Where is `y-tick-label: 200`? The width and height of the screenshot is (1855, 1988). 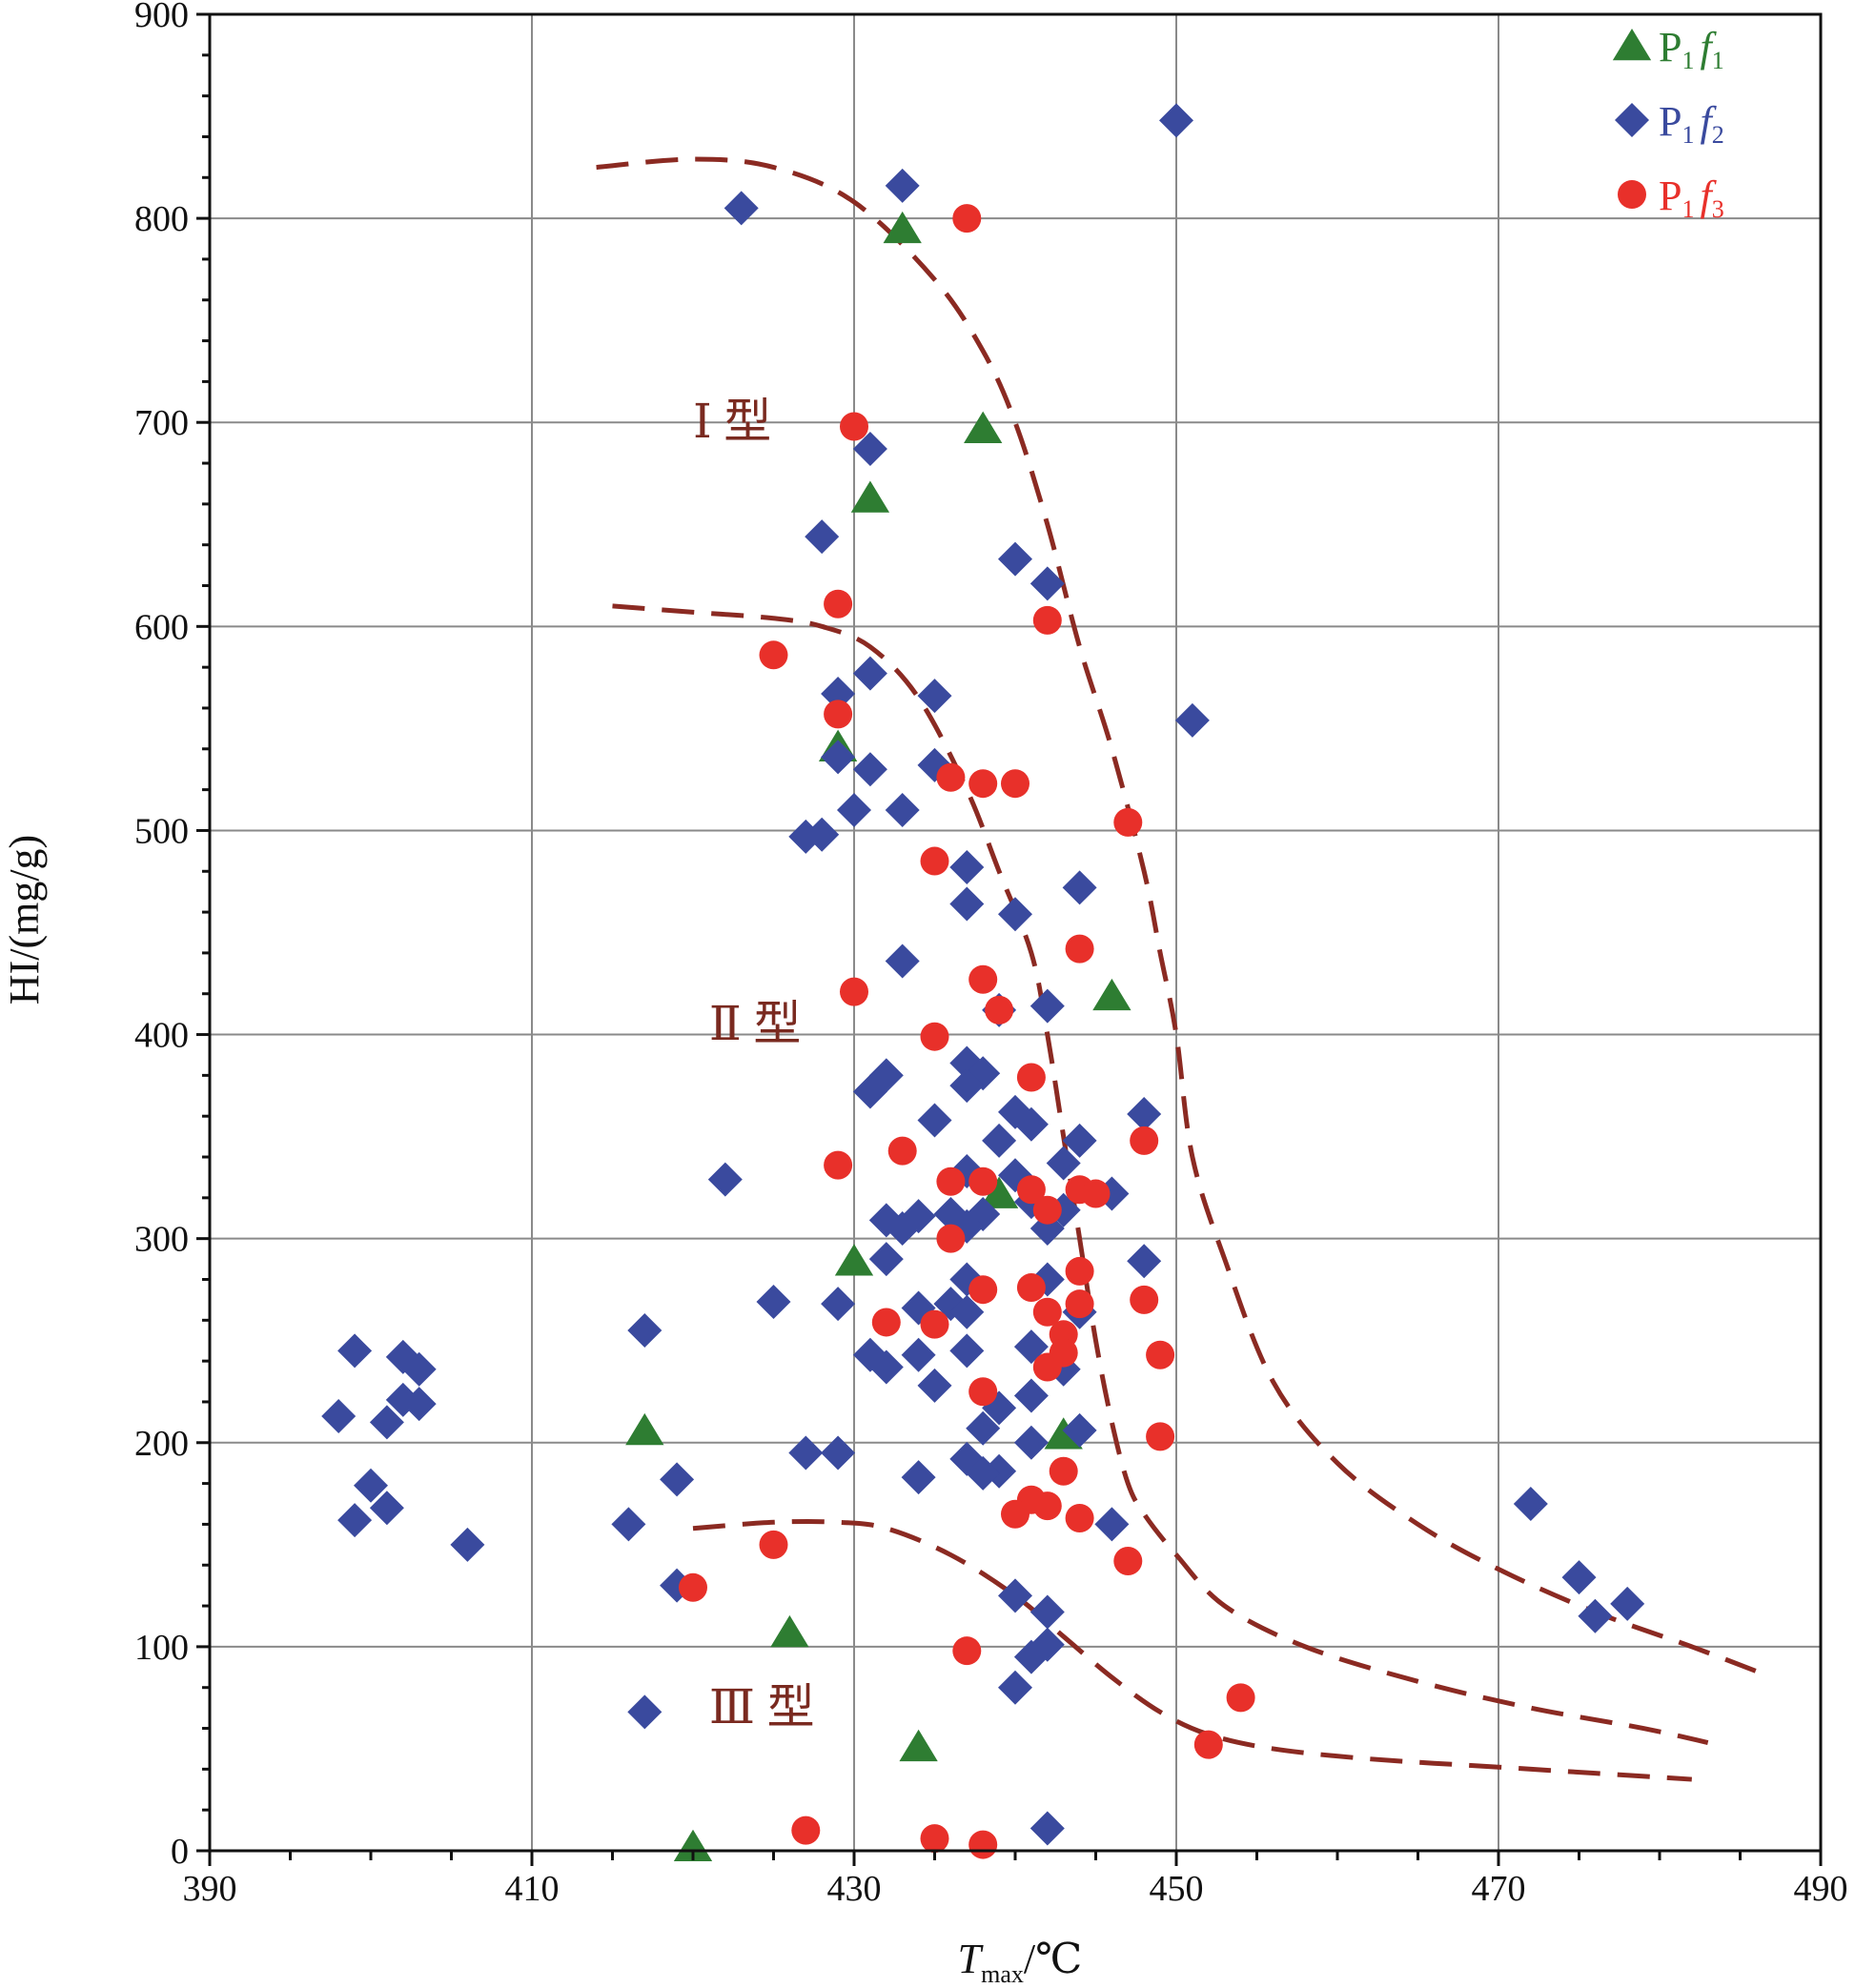 y-tick-label: 200 is located at coordinates (161, 1444).